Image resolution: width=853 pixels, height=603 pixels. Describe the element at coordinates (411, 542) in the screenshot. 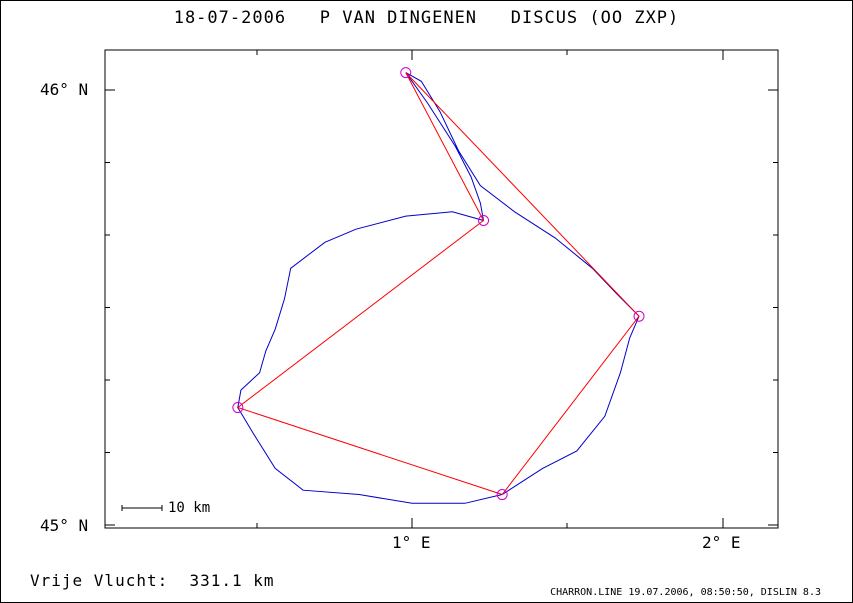

I see `lon-label-1e: 1° E` at that location.